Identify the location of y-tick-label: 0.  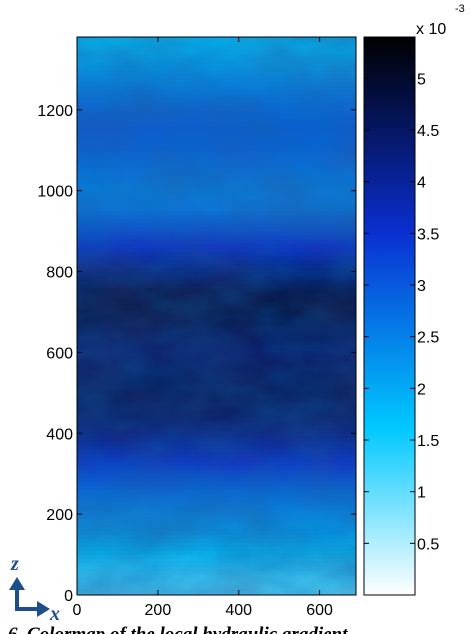
(68, 596).